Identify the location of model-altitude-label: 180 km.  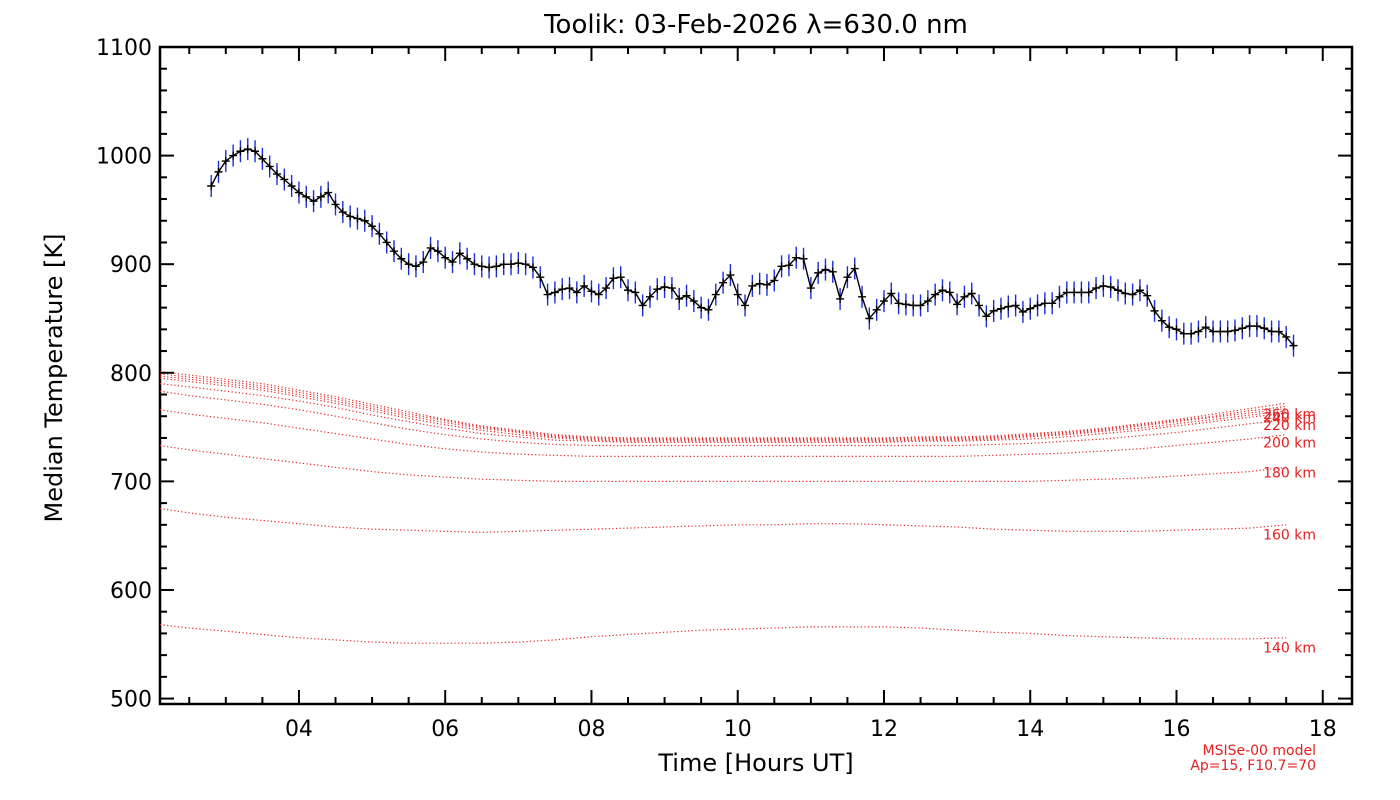
(1289, 474).